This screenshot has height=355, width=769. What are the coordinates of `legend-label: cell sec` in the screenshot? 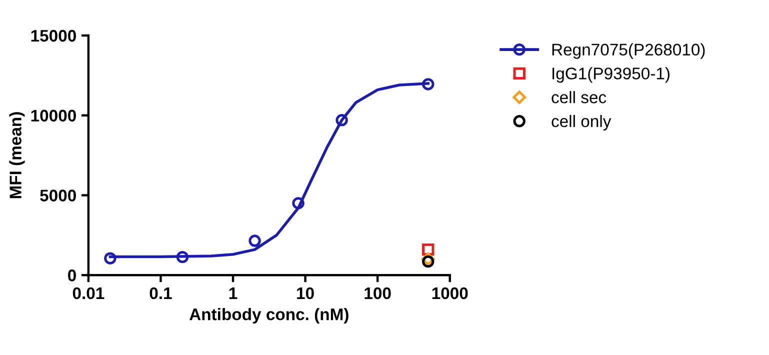 It's located at (579, 97).